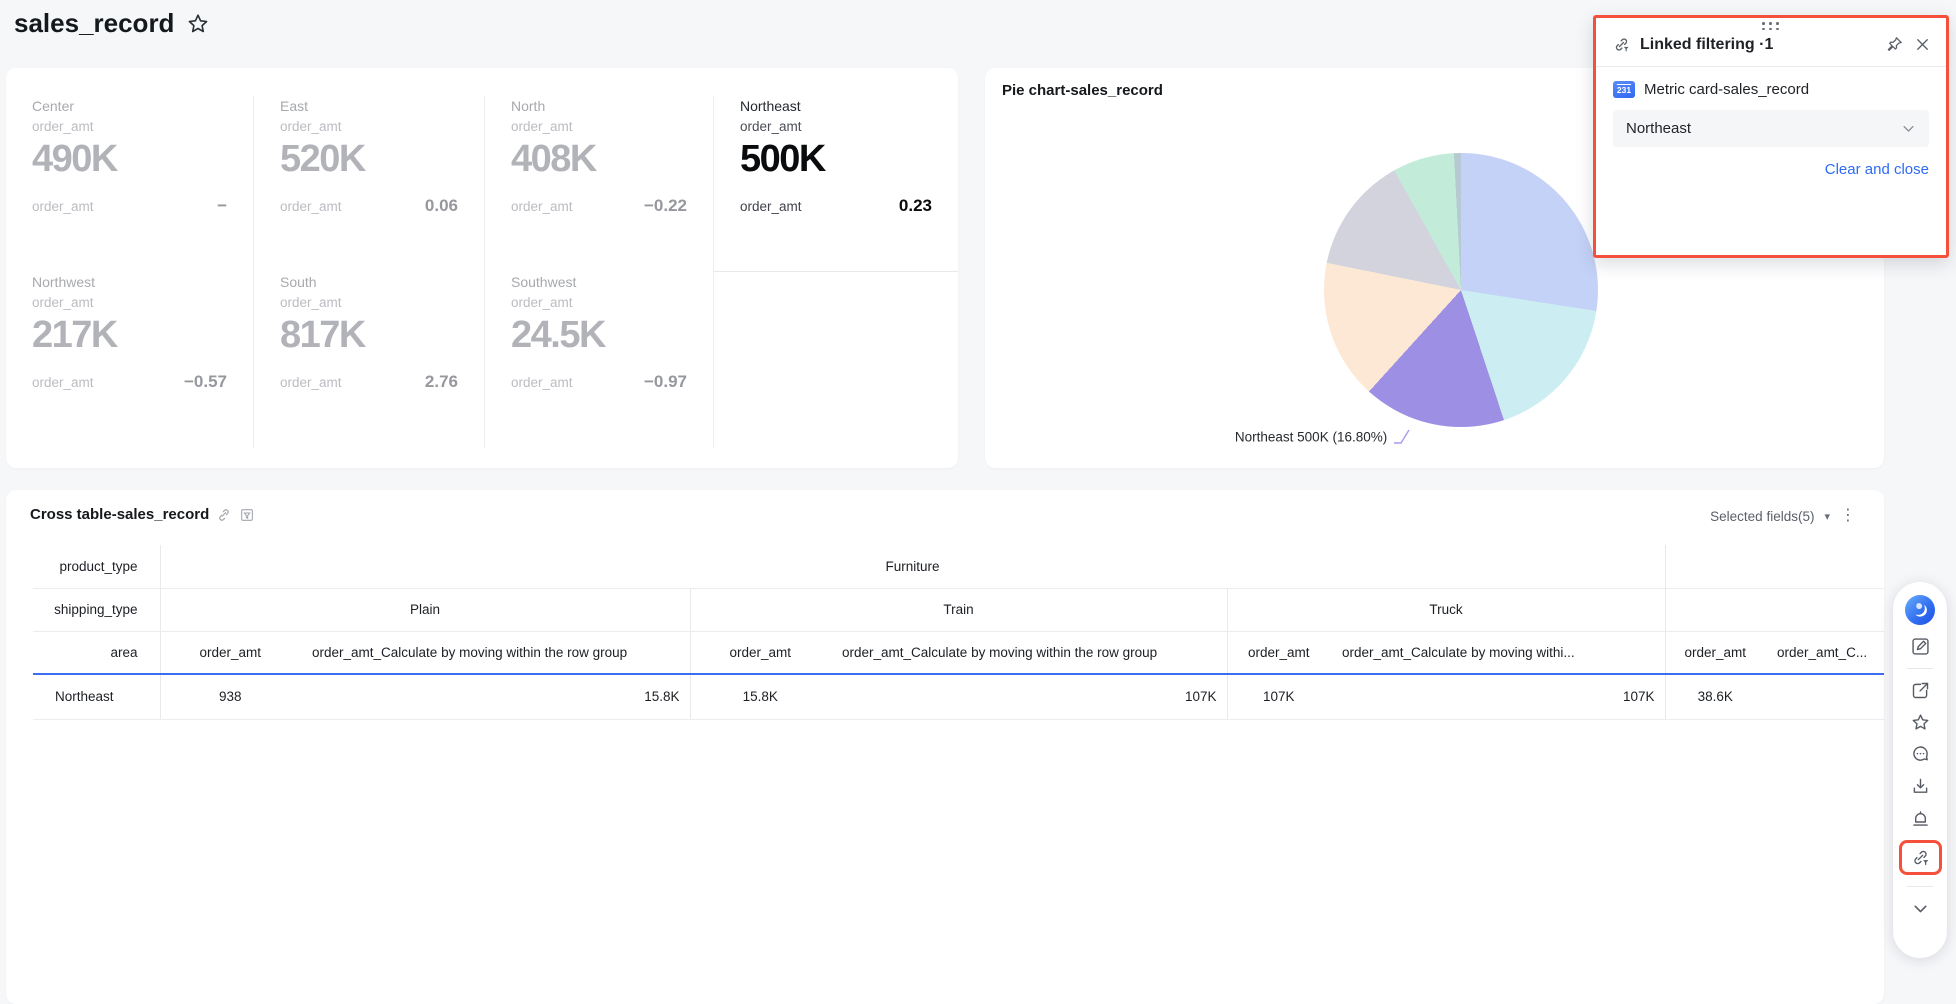 Image resolution: width=1956 pixels, height=1004 pixels. Describe the element at coordinates (294, 106) in the screenshot. I see `metric-region: East` at that location.